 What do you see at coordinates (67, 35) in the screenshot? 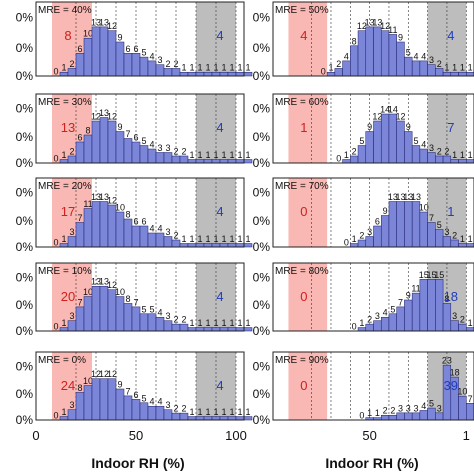
I see `red-band-count: 8` at bounding box center [67, 35].